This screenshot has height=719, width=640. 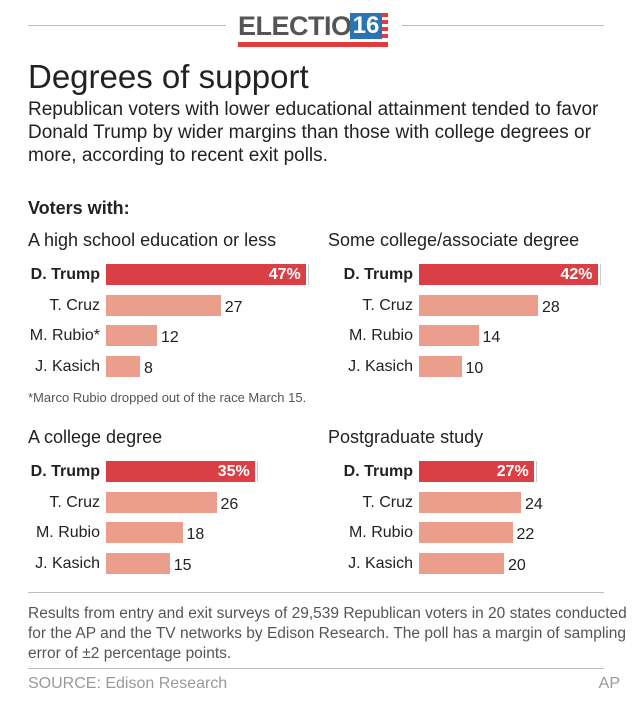 What do you see at coordinates (609, 683) in the screenshot?
I see `credit: AP` at bounding box center [609, 683].